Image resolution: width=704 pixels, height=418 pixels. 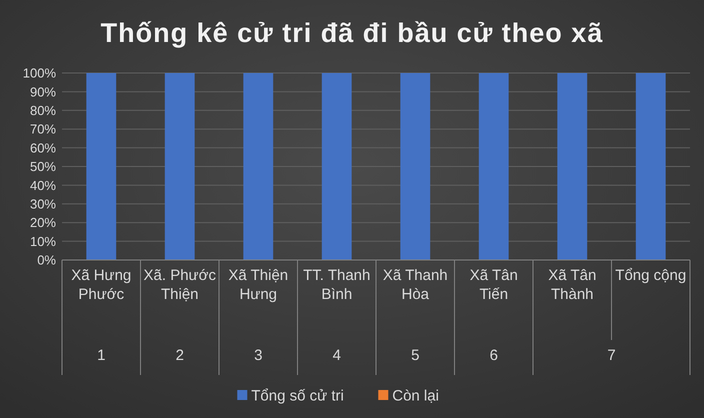 I want to click on x-tick-label: Xã Thiện Hưng, so click(x=258, y=285).